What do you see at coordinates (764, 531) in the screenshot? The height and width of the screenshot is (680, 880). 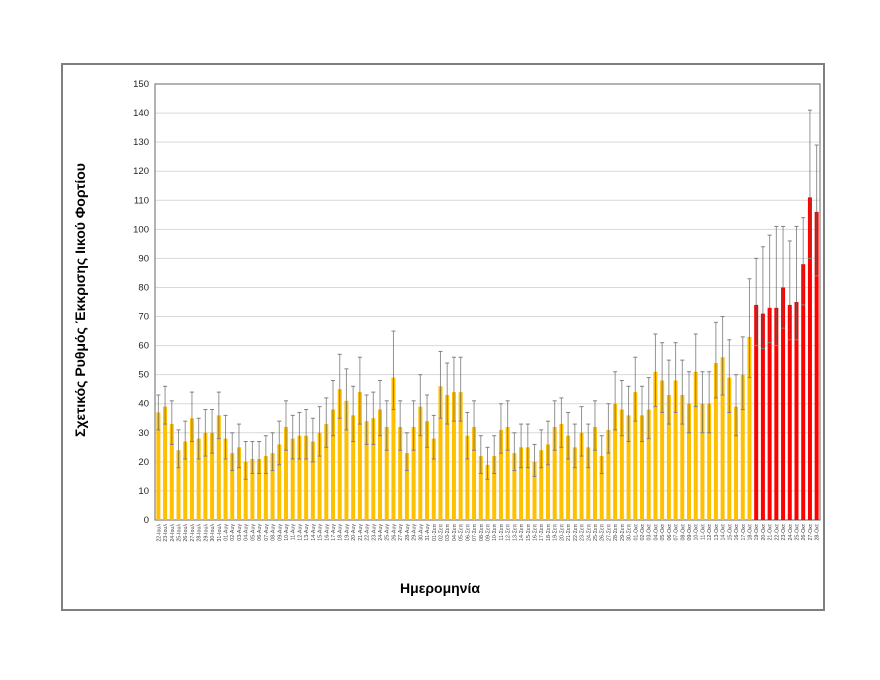 I see `x-tick-label: 20-Οκτ` at bounding box center [764, 531].